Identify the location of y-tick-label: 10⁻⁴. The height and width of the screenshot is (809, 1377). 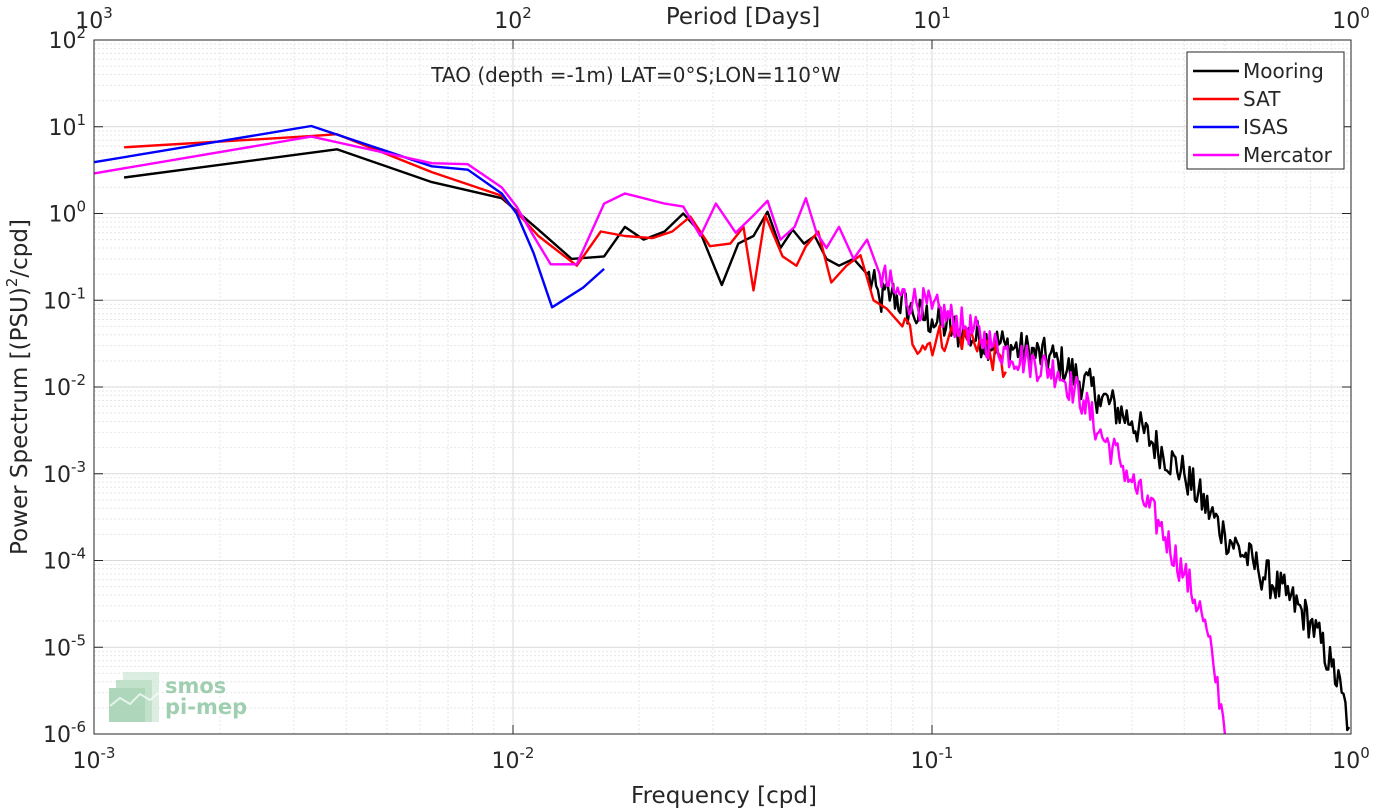
(64, 560).